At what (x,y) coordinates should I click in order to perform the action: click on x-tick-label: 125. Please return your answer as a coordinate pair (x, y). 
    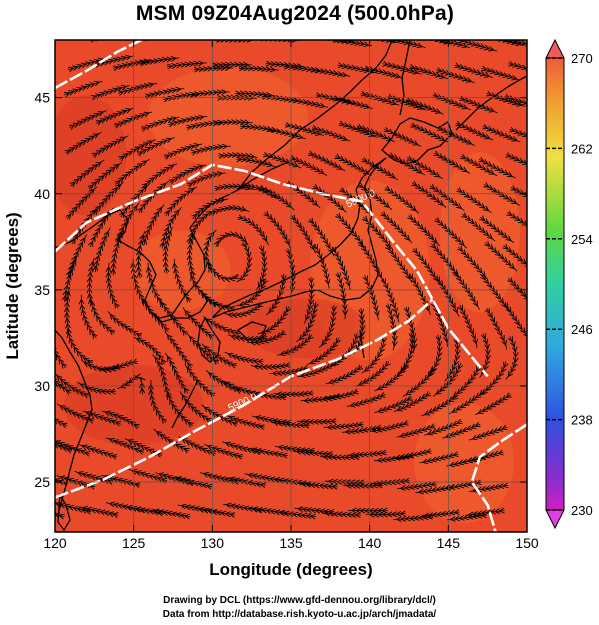
    Looking at the image, I should click on (134, 543).